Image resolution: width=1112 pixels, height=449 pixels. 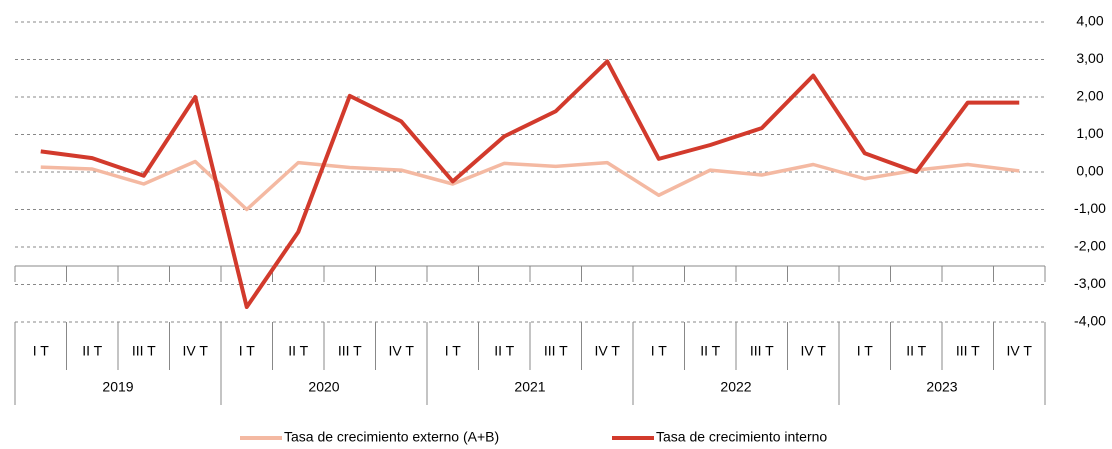 I want to click on y-tick-label: -1,00, so click(x=1090, y=208).